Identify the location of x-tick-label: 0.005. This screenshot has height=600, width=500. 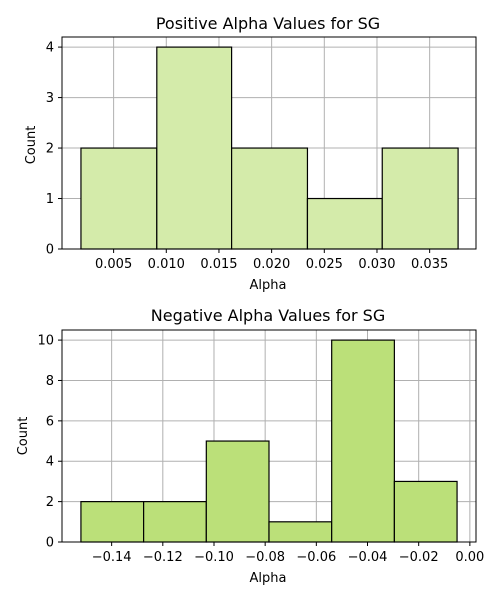
(113, 264).